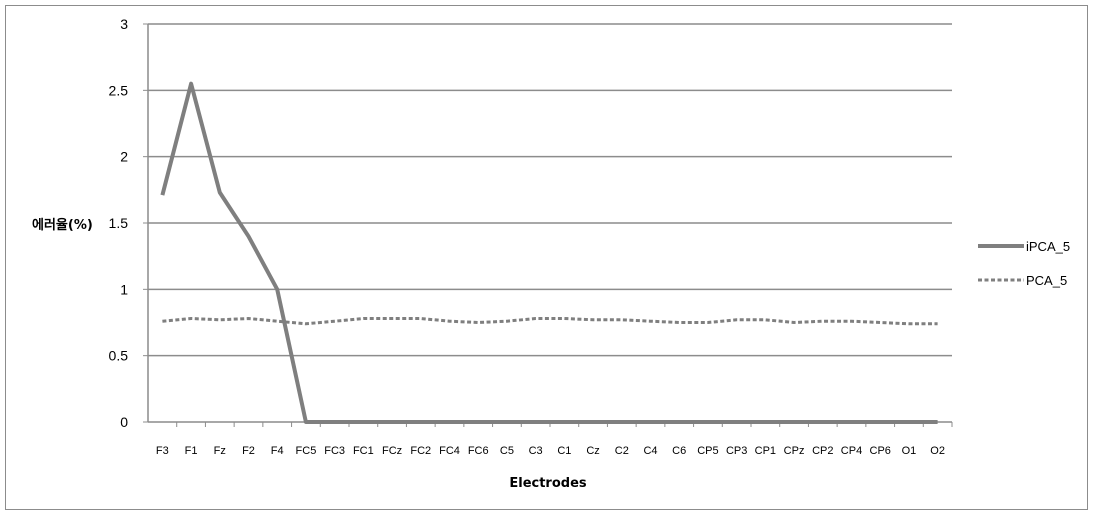 The width and height of the screenshot is (1094, 516). I want to click on legend-label: PCA_5, so click(1046, 280).